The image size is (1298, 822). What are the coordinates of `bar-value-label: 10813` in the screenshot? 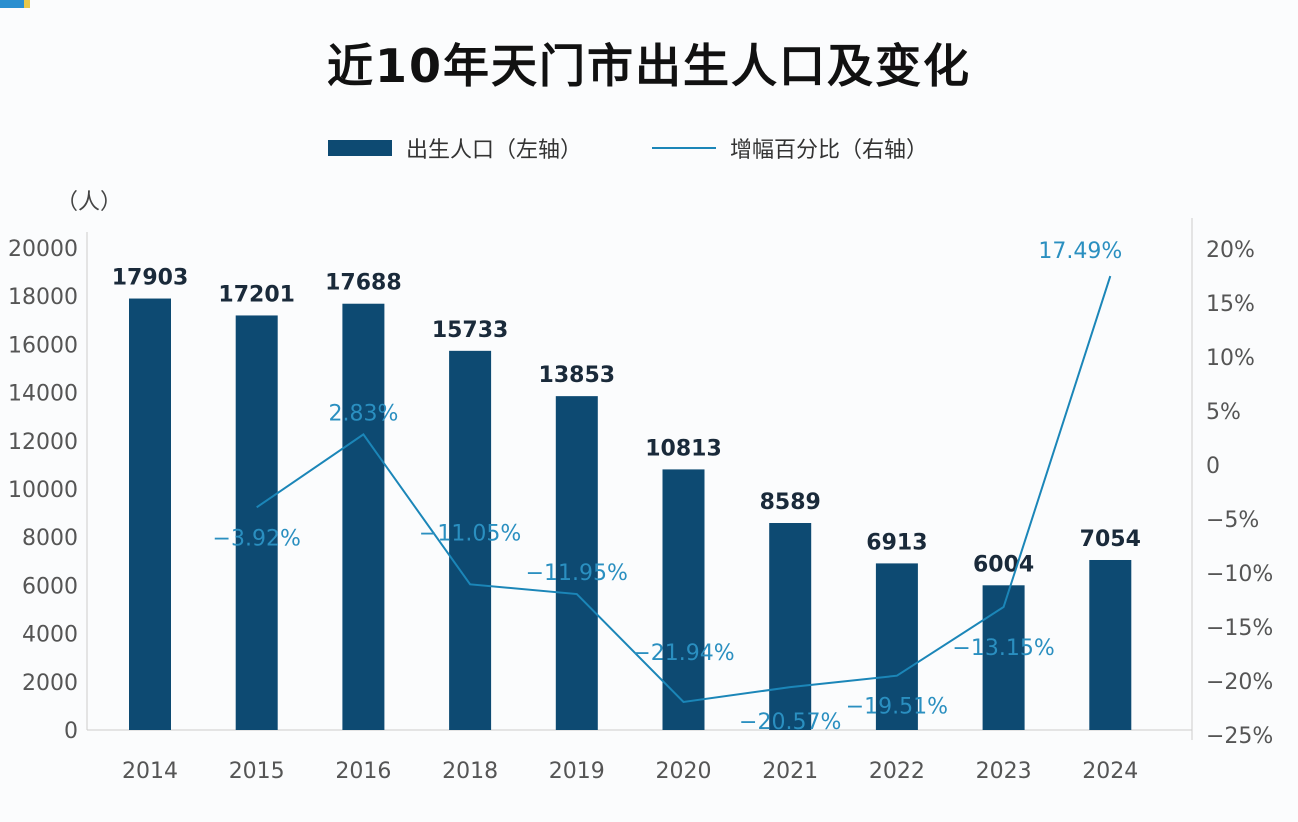 It's located at (683, 448).